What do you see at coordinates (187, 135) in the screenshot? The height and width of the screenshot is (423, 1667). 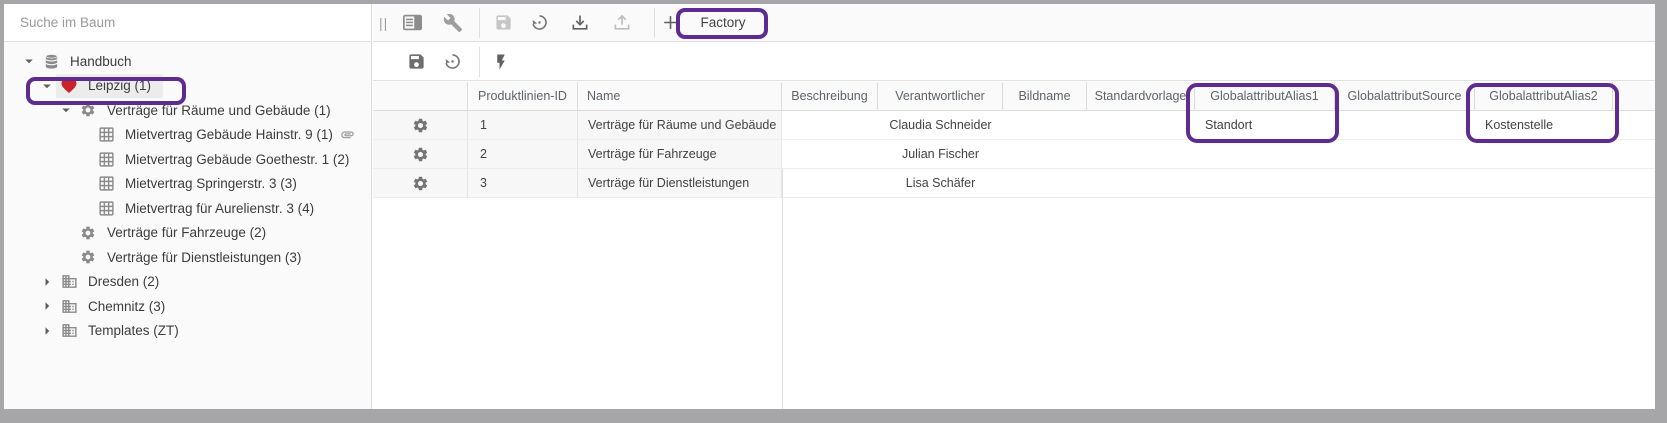 I see `tree-item-mietvertrag-hainstr: Mietvertrag Gebäude Hainstr. 9 (1)` at bounding box center [187, 135].